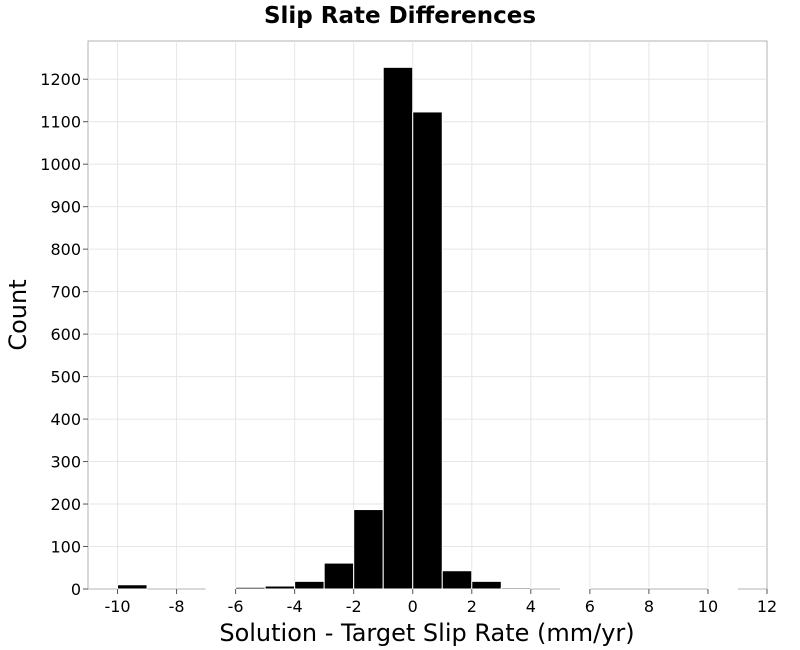 The width and height of the screenshot is (800, 650). Describe the element at coordinates (590, 606) in the screenshot. I see `x-tick-label: 6` at that location.